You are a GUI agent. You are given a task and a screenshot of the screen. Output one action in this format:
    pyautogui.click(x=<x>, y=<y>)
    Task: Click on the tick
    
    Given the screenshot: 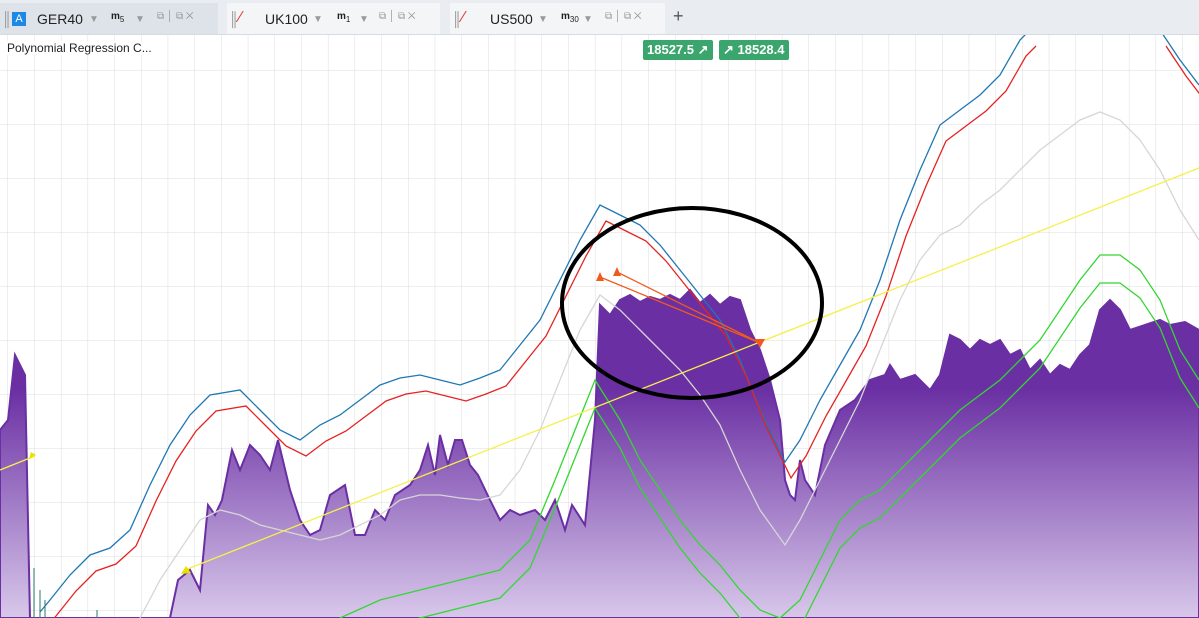 What is the action you would take?
    pyautogui.click(x=65, y=593)
    